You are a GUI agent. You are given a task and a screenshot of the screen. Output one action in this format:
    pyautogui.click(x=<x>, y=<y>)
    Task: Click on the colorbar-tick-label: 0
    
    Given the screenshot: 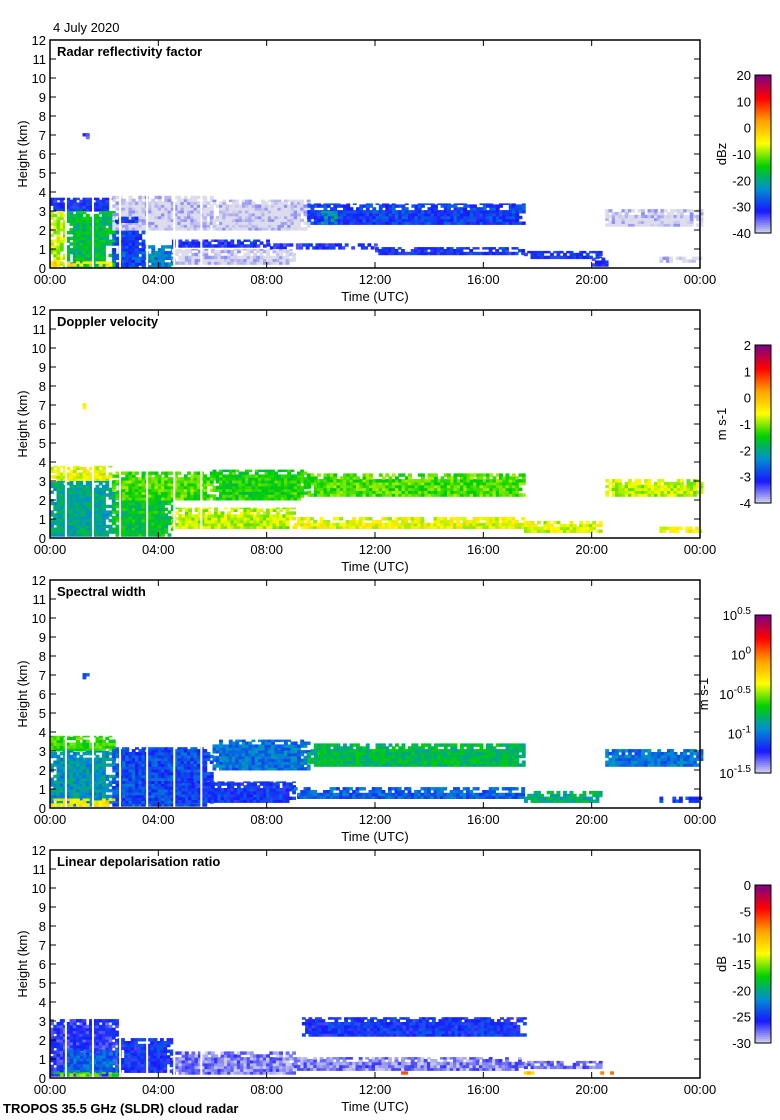 What is the action you would take?
    pyautogui.click(x=747, y=128)
    